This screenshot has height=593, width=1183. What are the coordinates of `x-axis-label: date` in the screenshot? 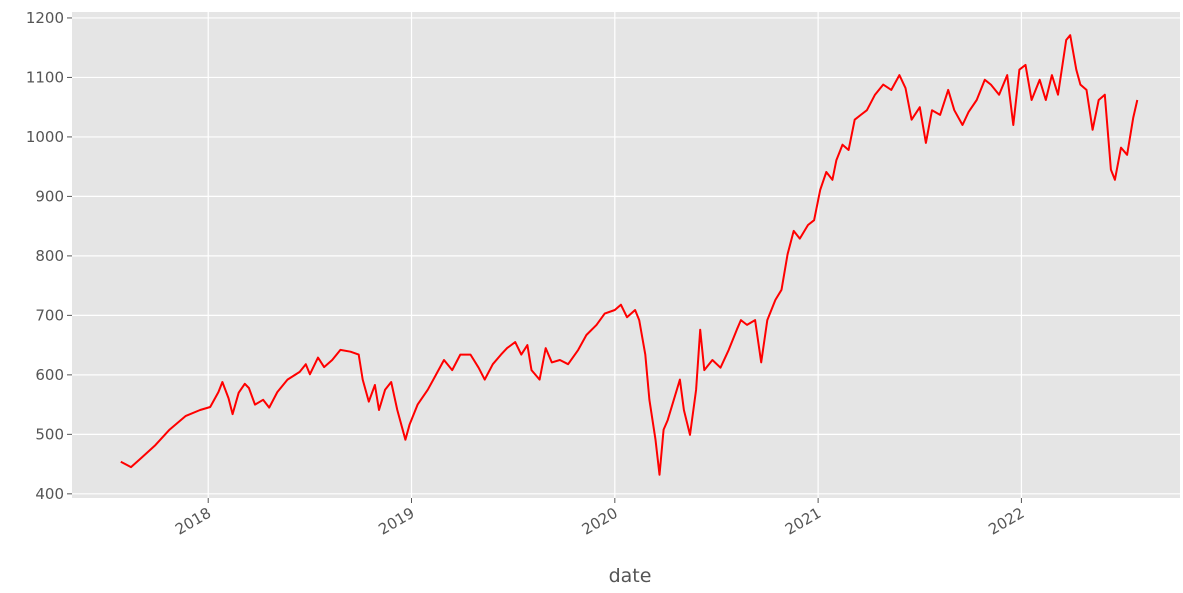 It's located at (630, 576).